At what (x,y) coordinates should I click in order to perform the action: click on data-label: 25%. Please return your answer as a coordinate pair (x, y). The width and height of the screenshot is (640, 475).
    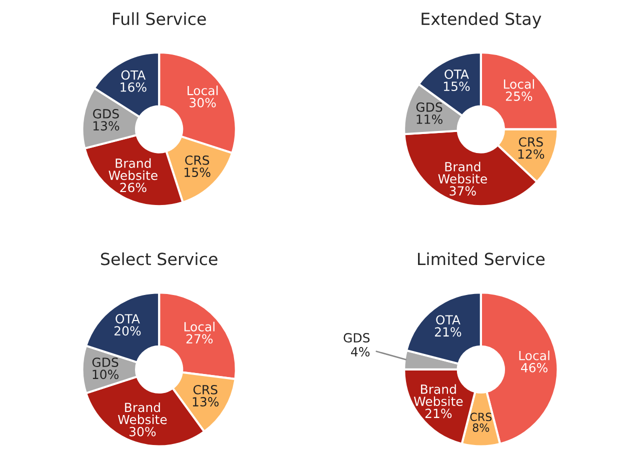
    Looking at the image, I should click on (519, 96).